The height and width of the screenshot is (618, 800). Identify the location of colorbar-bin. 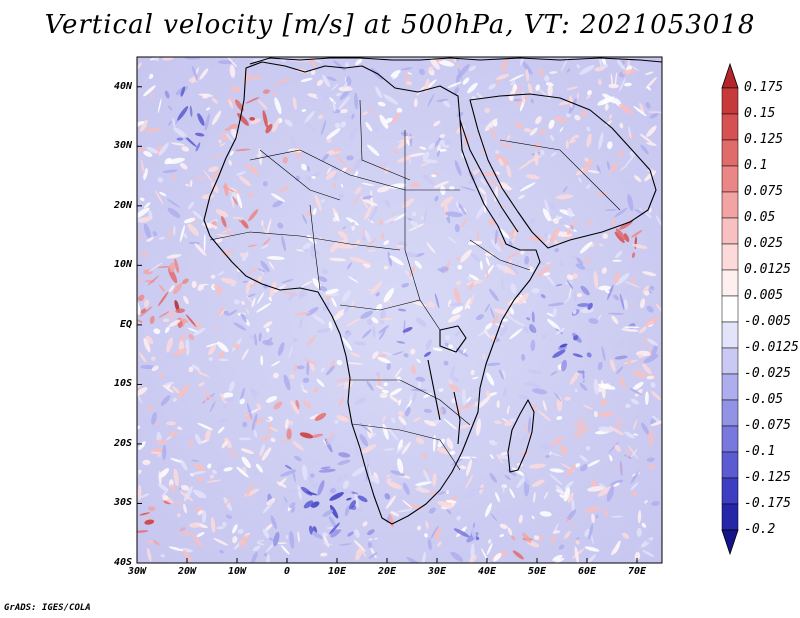
(730, 101).